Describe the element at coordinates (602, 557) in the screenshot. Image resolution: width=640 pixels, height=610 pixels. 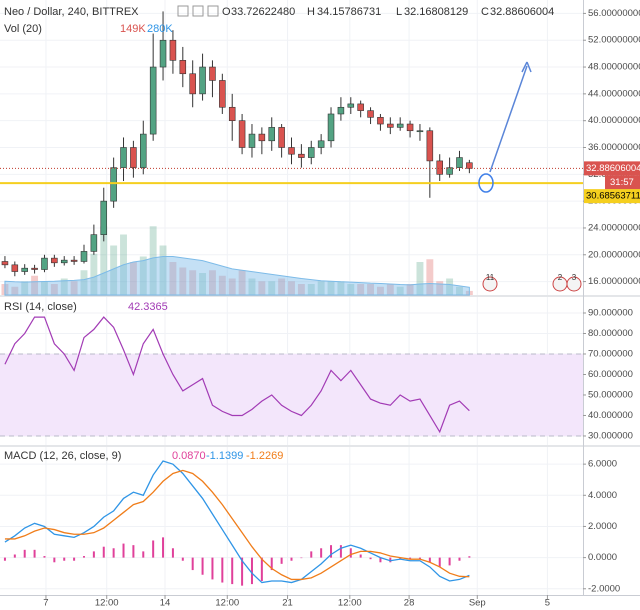
I see `y-tick-label: 0.0000` at that location.